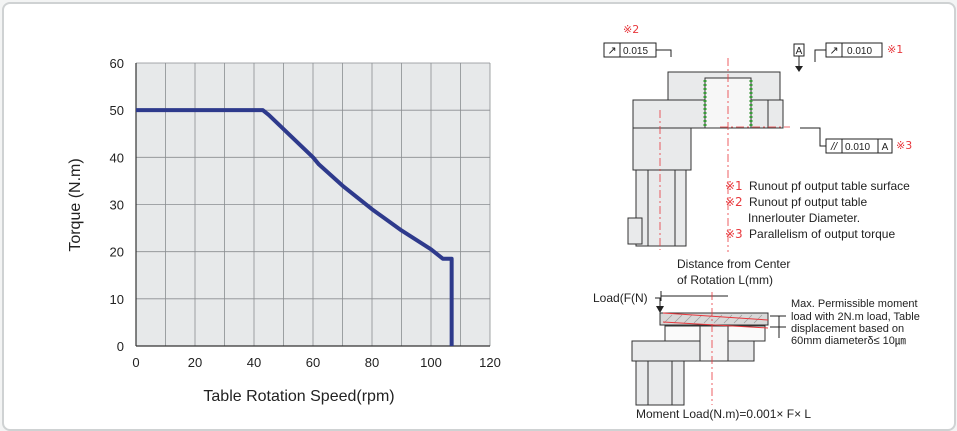 Image resolution: width=957 pixels, height=431 pixels. What do you see at coordinates (620, 298) in the screenshot?
I see `load-label: Load(F(N)` at bounding box center [620, 298].